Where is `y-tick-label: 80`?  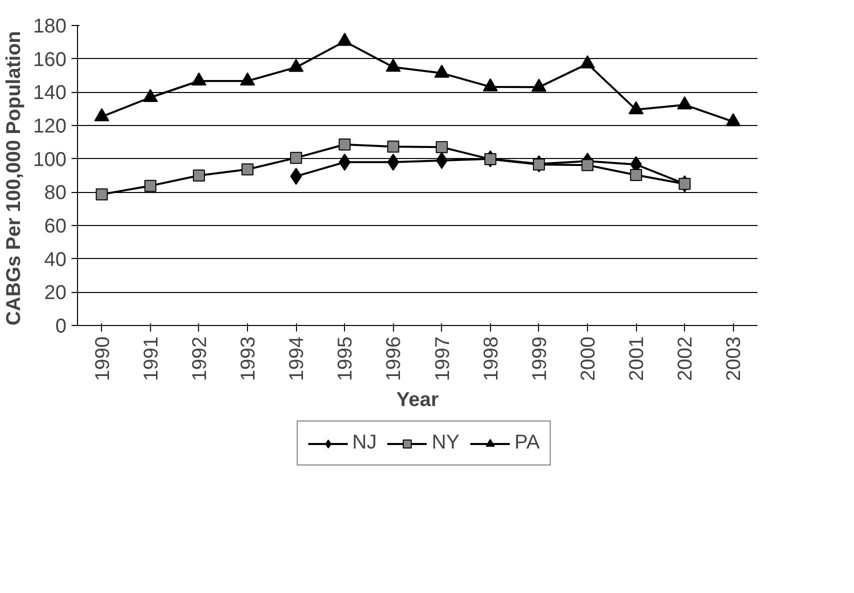
y-tick-label: 80 is located at coordinates (55, 193).